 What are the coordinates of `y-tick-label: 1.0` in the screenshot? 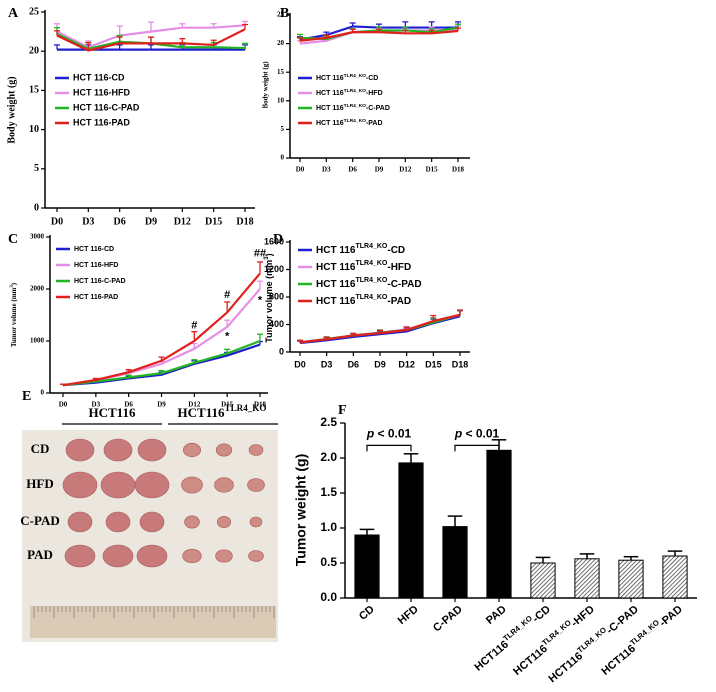 It's located at (328, 527).